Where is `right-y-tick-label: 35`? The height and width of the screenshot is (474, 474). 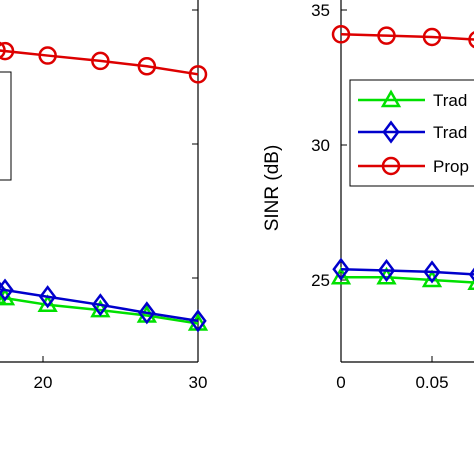
right-y-tick-label: 35 is located at coordinates (320, 10).